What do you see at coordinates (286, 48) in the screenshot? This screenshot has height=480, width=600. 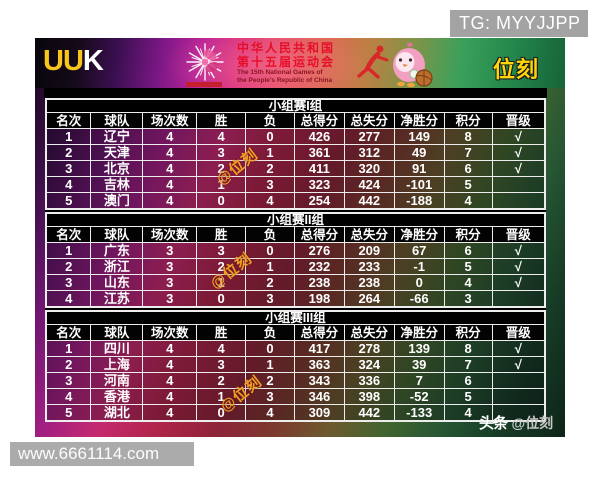 I see `title-cn-1: 中华人民共和国` at bounding box center [286, 48].